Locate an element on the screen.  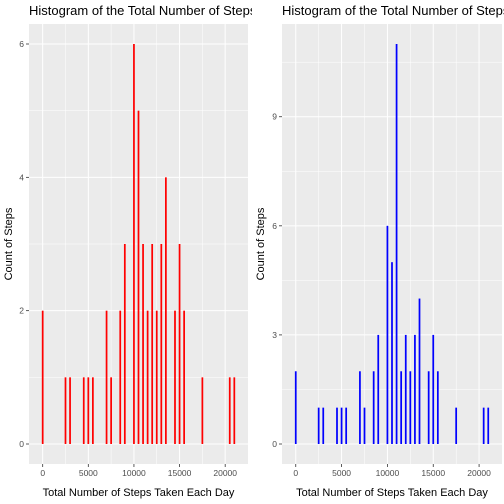
y-tick-label: 4 is located at coordinates (21, 177).